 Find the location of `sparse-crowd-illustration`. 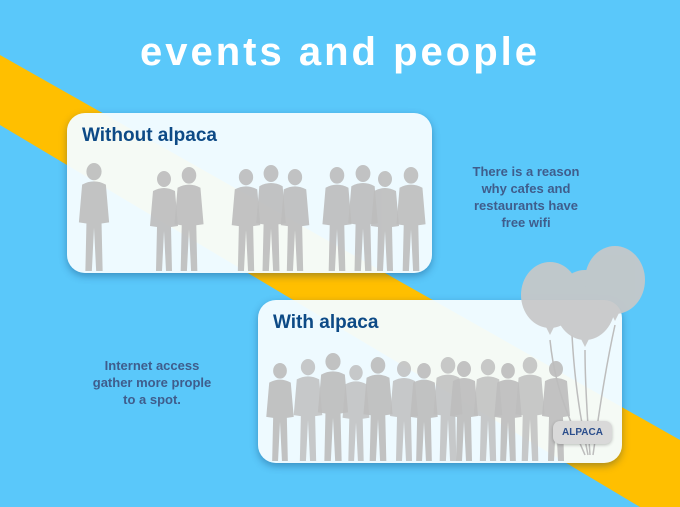

sparse-crowd-illustration is located at coordinates (252, 217).